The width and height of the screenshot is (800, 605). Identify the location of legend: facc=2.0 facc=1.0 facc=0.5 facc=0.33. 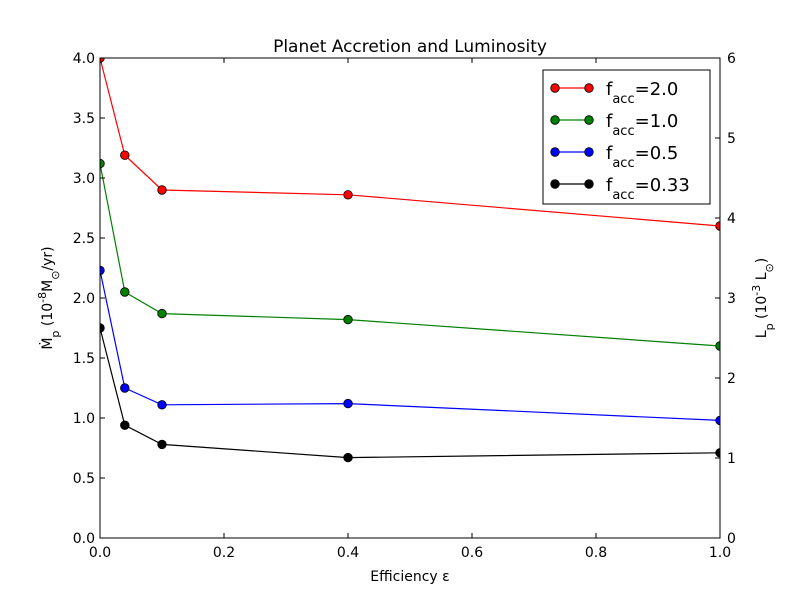
(626, 137).